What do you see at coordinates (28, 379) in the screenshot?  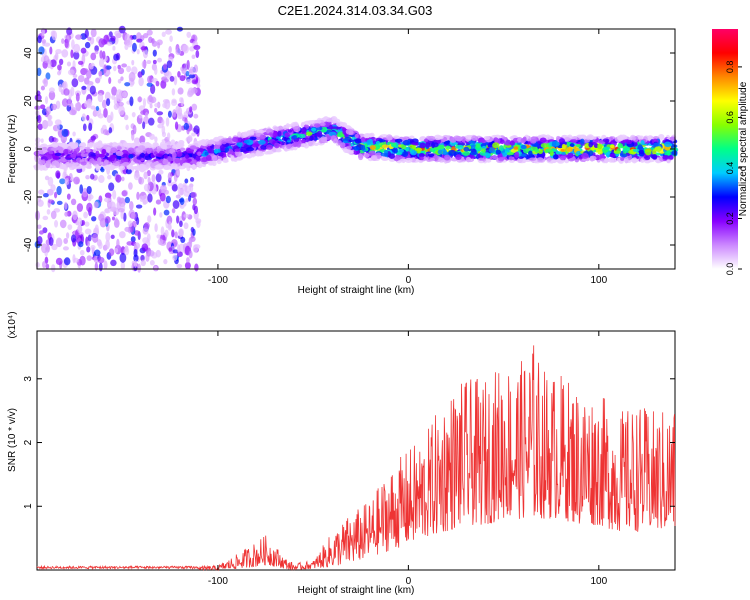 I see `snr-y-tick-label: 3` at bounding box center [28, 379].